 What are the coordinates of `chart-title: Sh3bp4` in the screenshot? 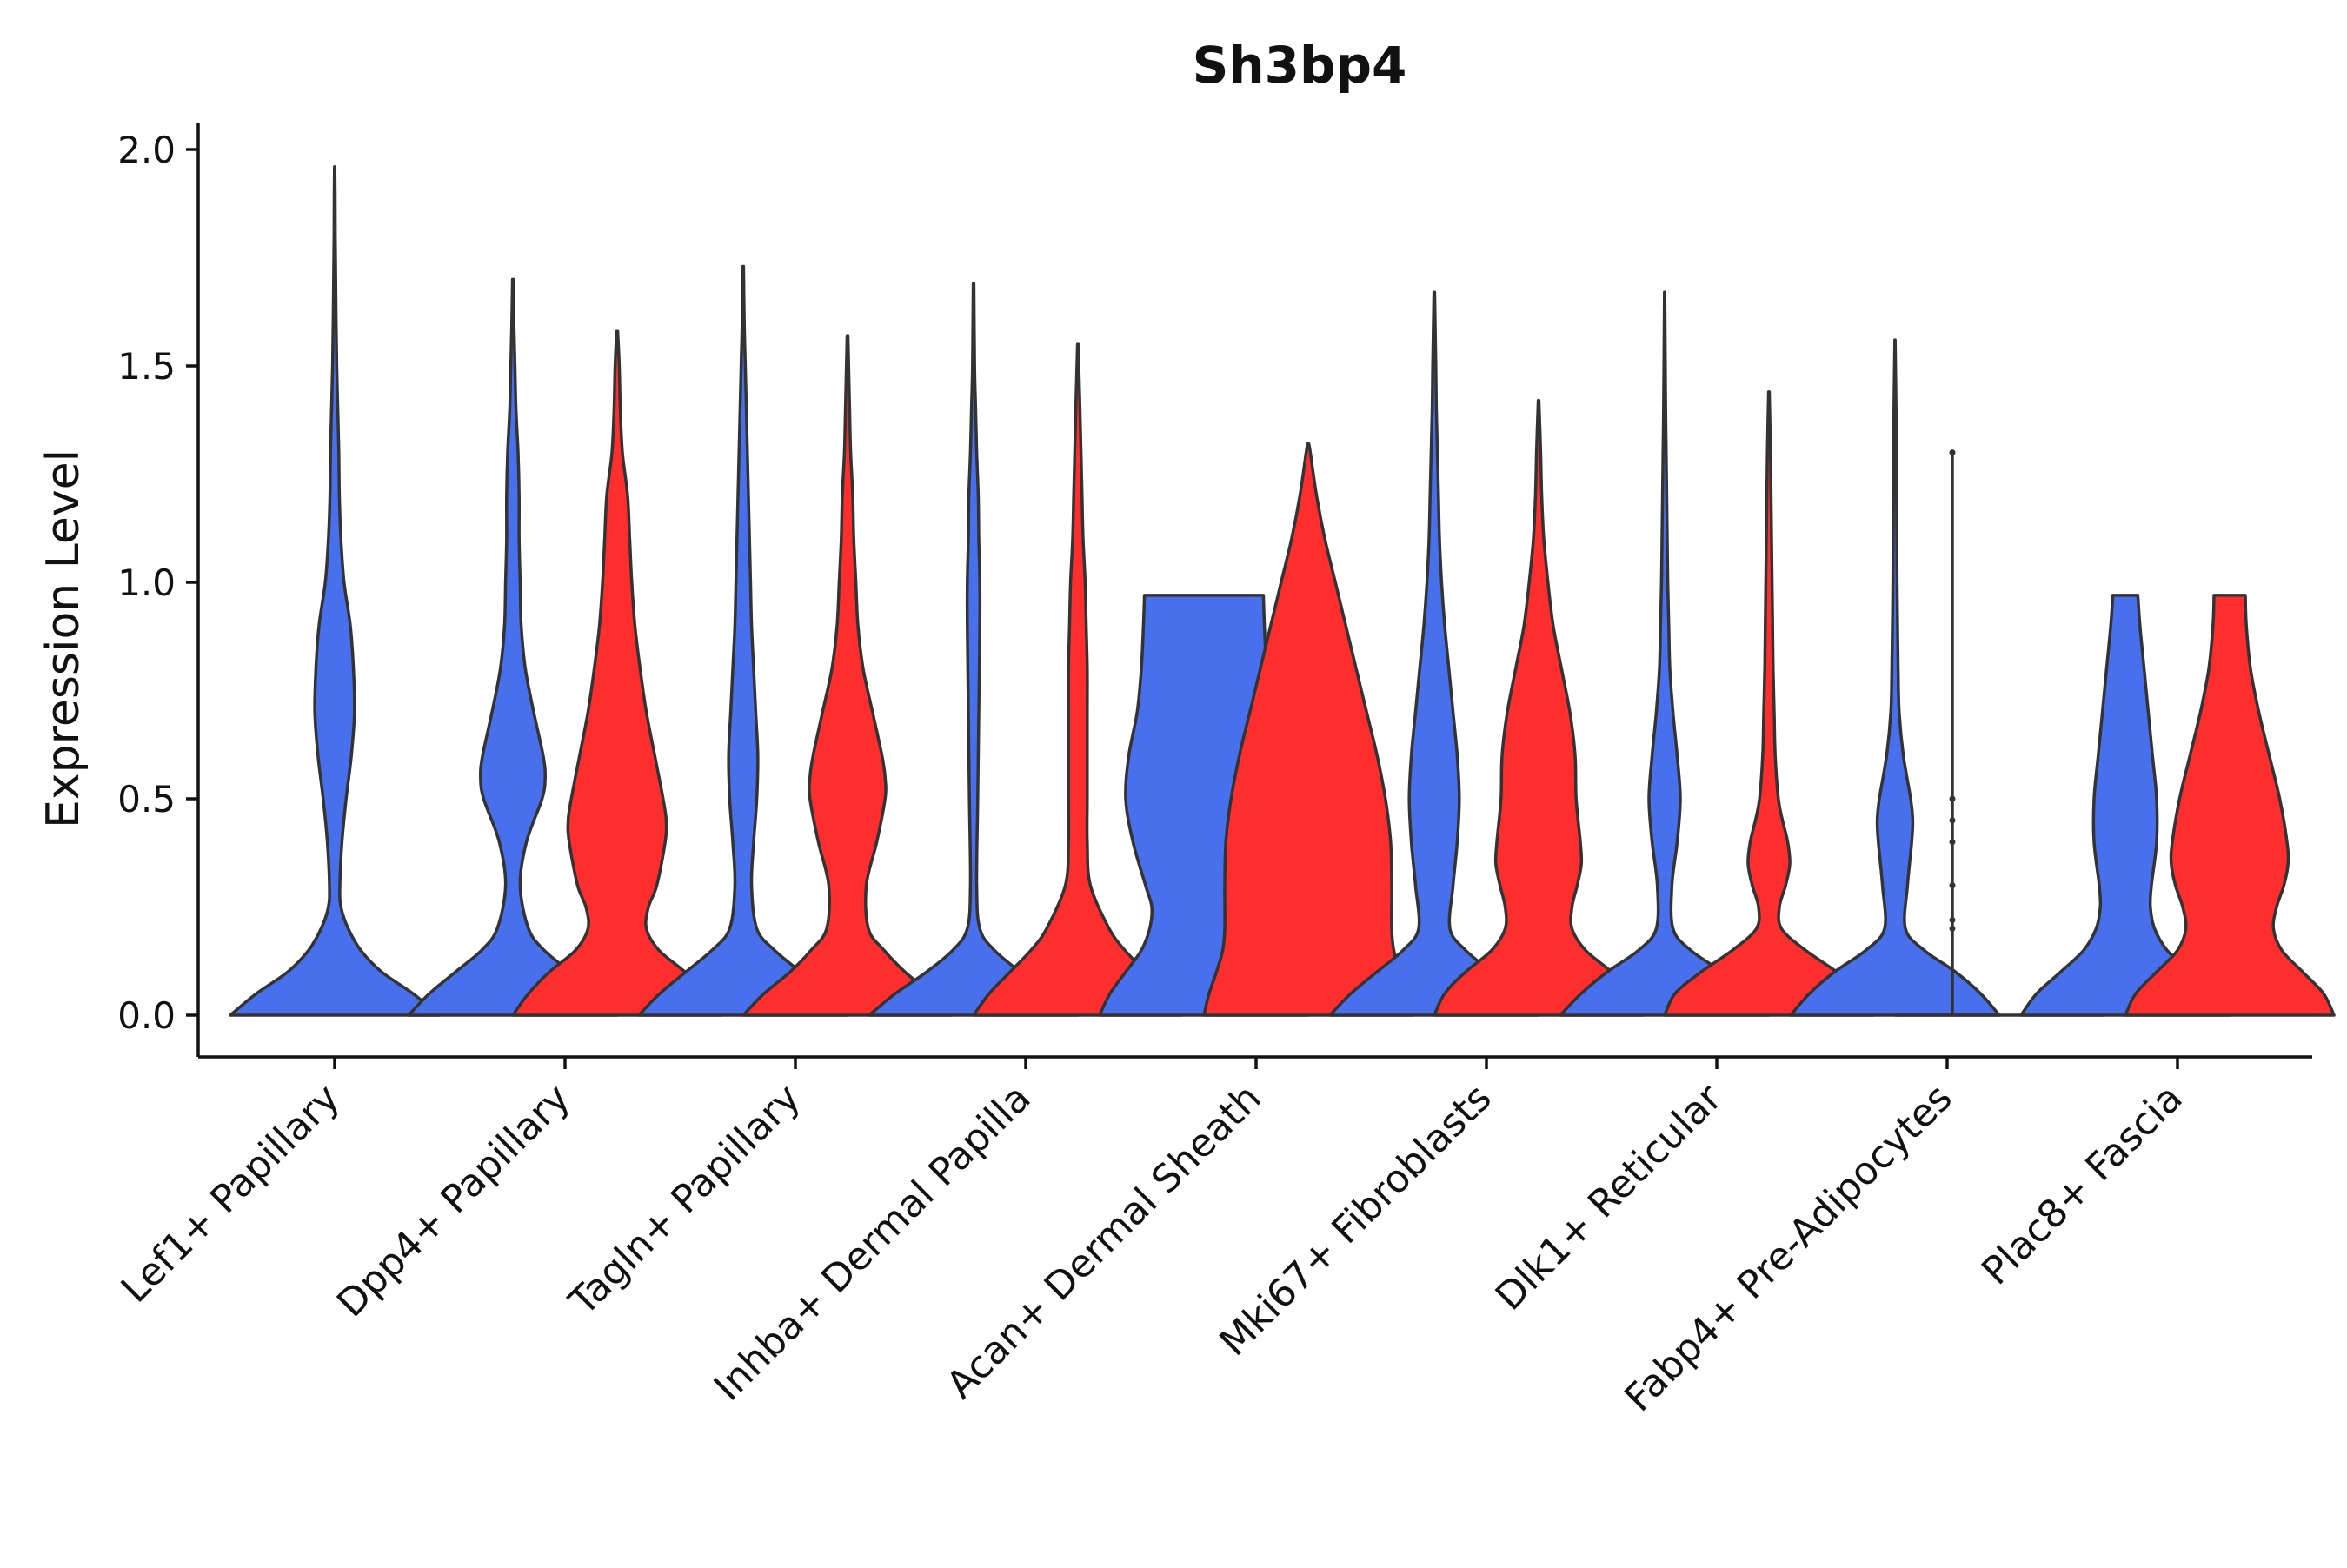 It's located at (1300, 65).